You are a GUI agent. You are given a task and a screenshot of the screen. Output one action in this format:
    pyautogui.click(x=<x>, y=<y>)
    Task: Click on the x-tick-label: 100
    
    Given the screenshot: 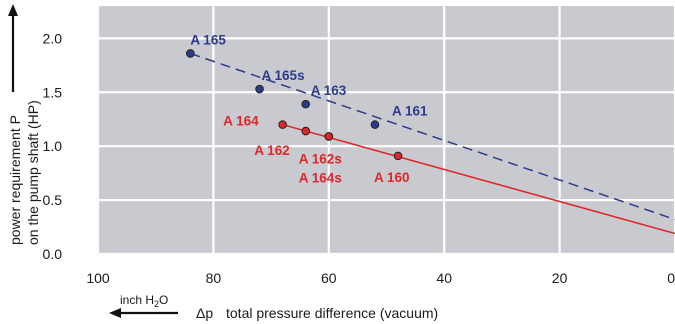 What is the action you would take?
    pyautogui.click(x=98, y=278)
    